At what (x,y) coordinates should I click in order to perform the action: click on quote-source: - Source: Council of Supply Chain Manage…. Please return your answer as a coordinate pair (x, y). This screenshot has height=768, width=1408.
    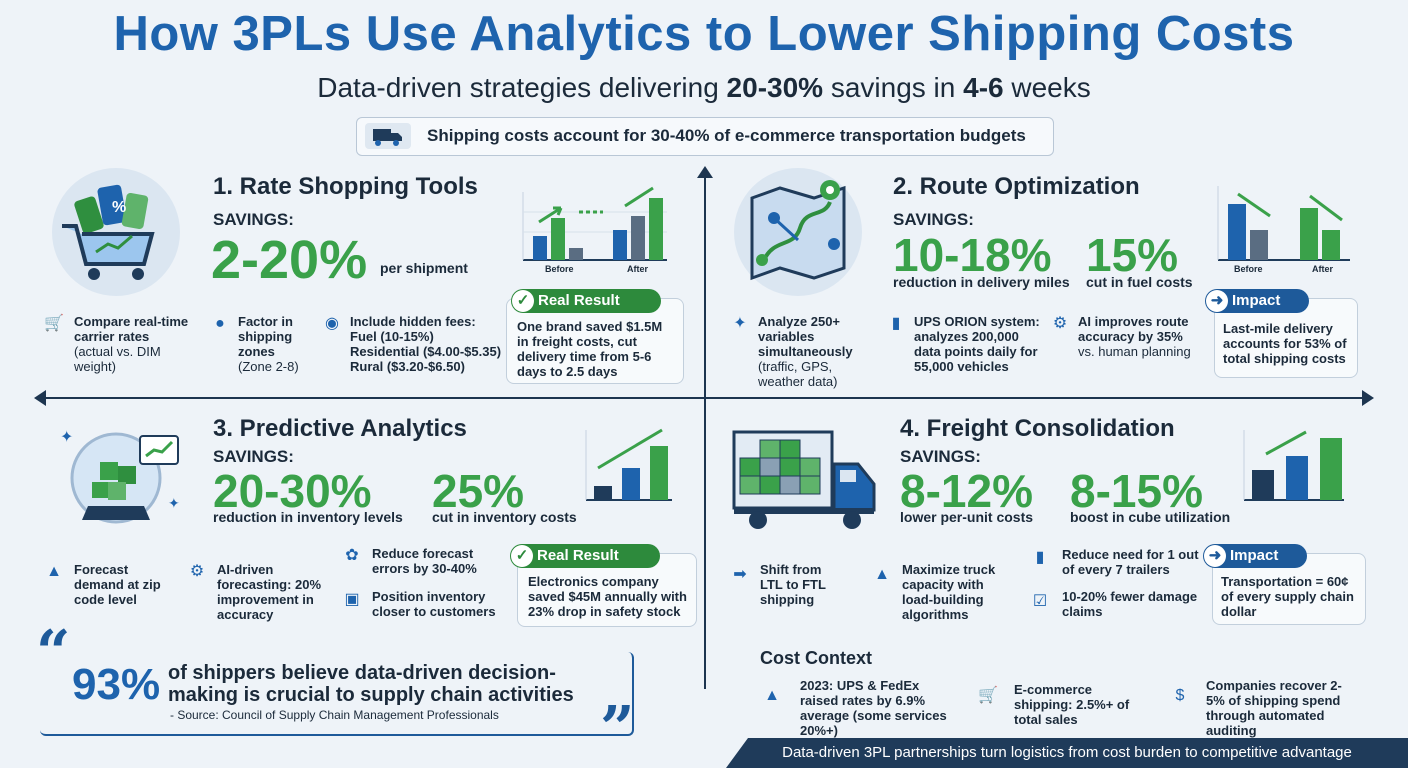
    Looking at the image, I should click on (334, 715).